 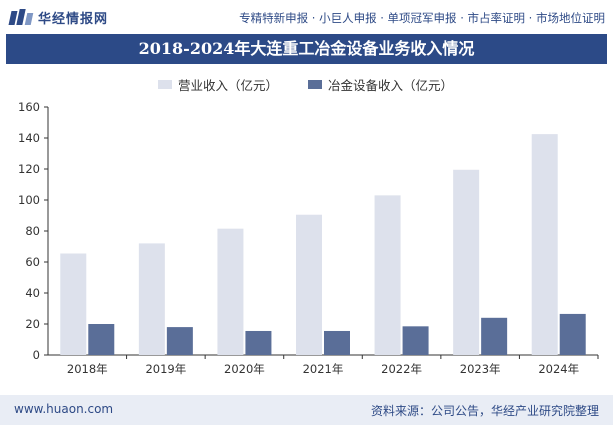 I want to click on data-source: 资料来源：公司公告，华经产业研究院整理, so click(x=484, y=411).